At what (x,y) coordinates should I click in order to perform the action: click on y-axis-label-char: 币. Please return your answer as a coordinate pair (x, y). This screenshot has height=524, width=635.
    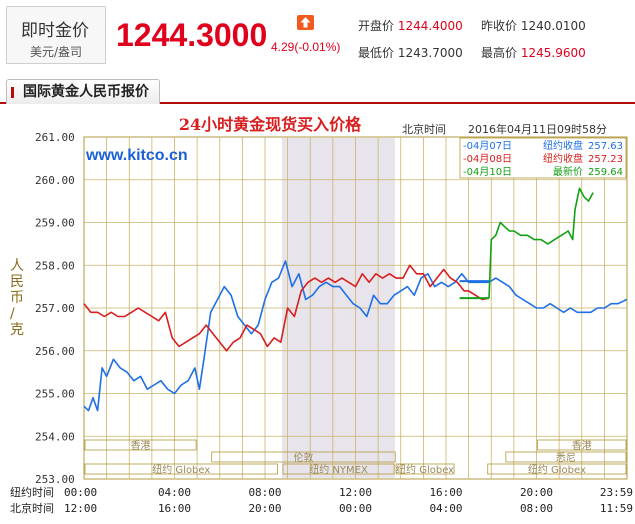
    Looking at the image, I should click on (17, 298).